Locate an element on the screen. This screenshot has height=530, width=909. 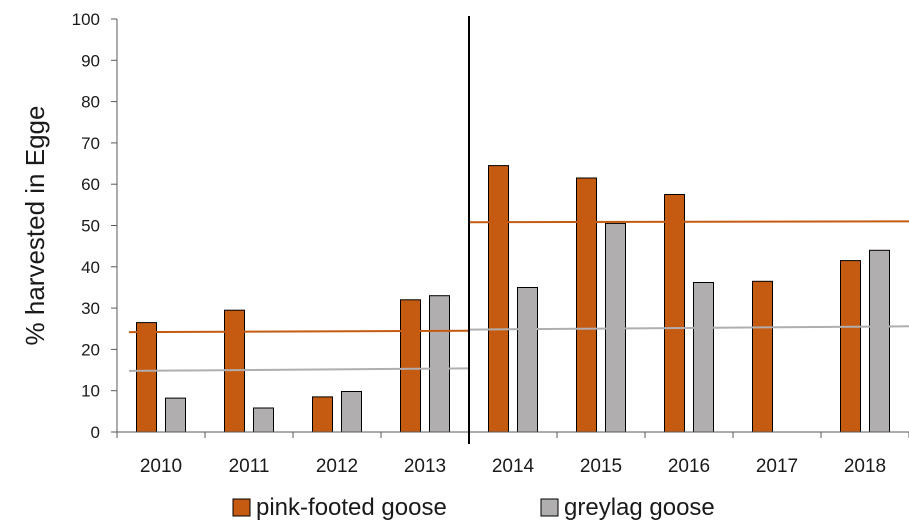
legend-label-pink-footed: pink-footed goose is located at coordinates (351, 507).